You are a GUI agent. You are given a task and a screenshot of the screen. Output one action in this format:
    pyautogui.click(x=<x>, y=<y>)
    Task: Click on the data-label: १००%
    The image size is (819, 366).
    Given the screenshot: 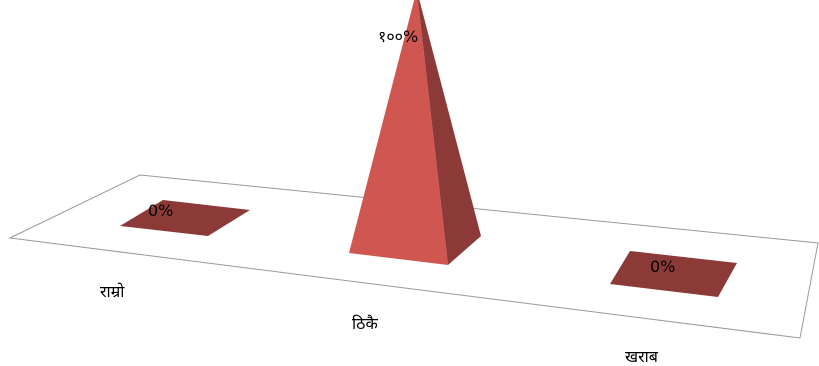 What is the action you would take?
    pyautogui.click(x=398, y=36)
    